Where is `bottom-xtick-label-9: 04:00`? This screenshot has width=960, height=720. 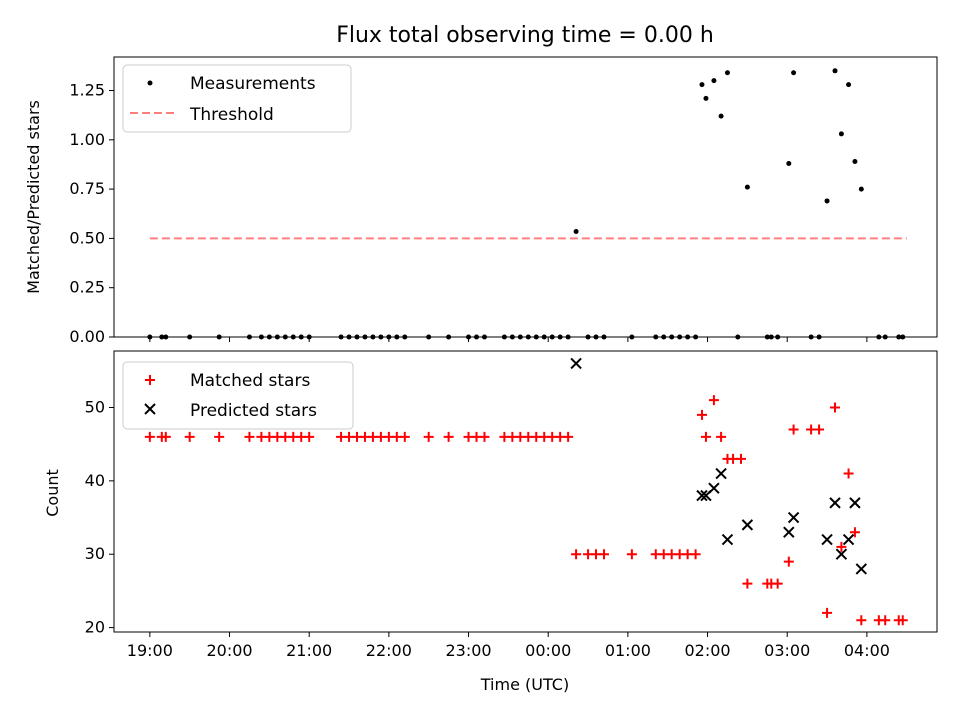
bottom-xtick-label-9: 04:00 is located at coordinates (867, 650).